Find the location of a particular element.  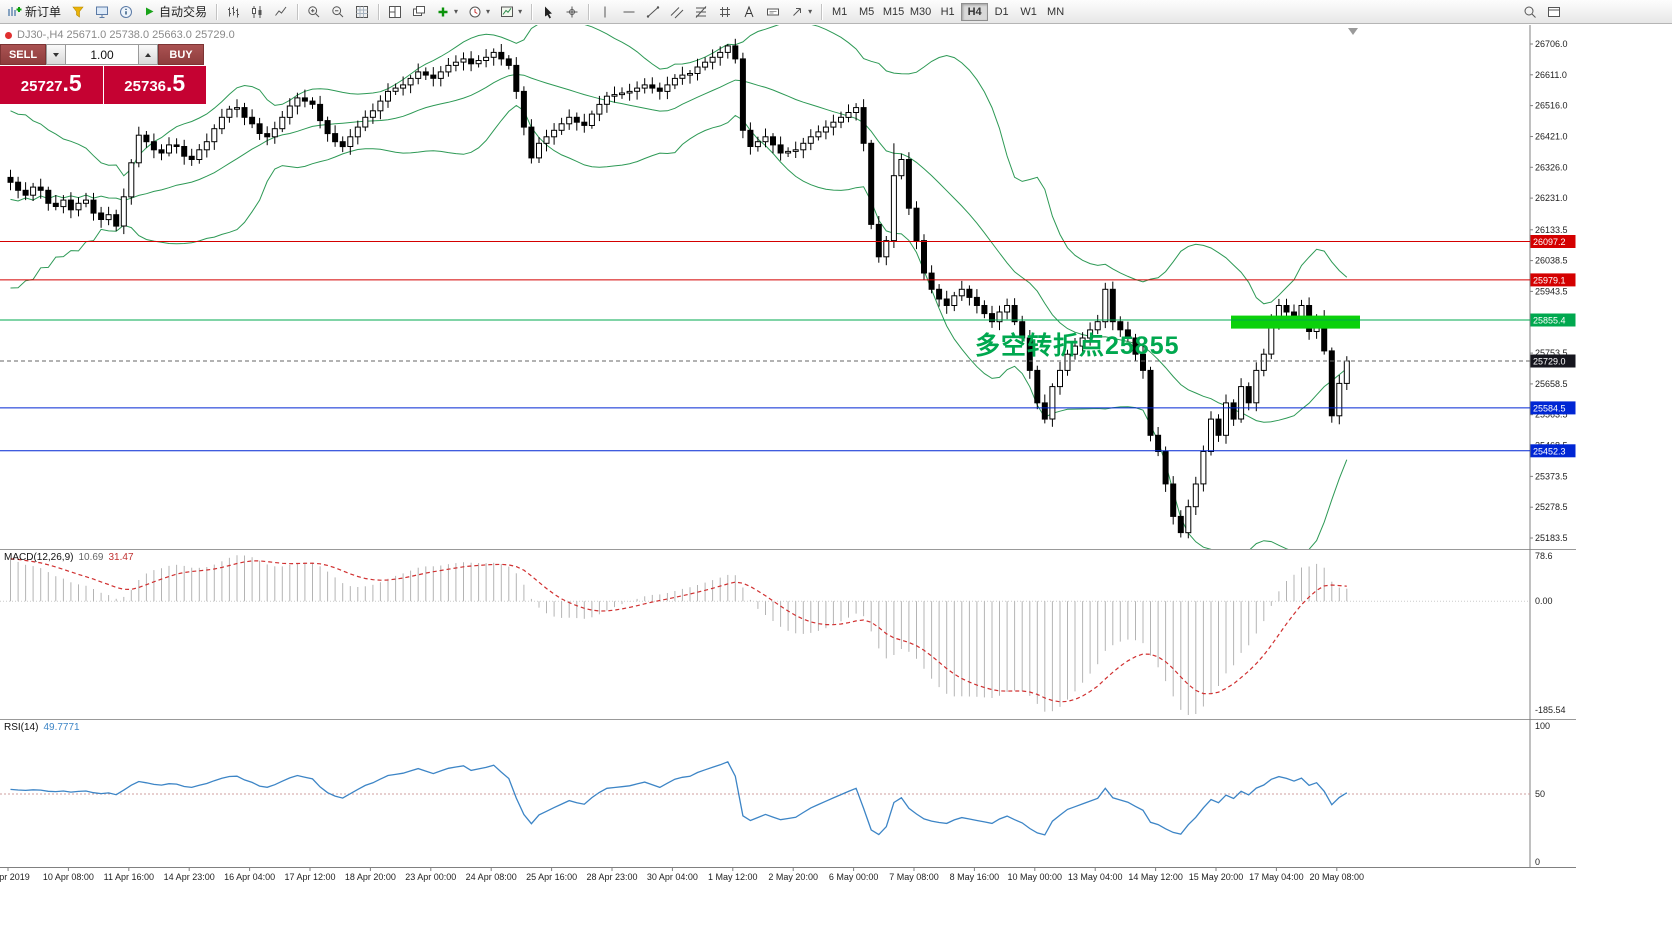

tick-dot-icon is located at coordinates (8, 35).